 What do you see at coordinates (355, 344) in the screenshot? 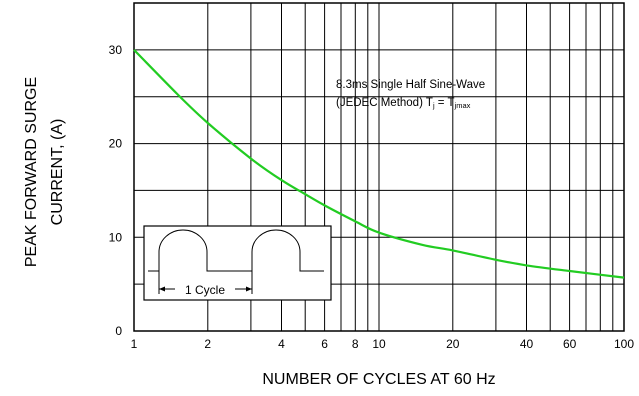
I see `x-tick-label: 8` at bounding box center [355, 344].